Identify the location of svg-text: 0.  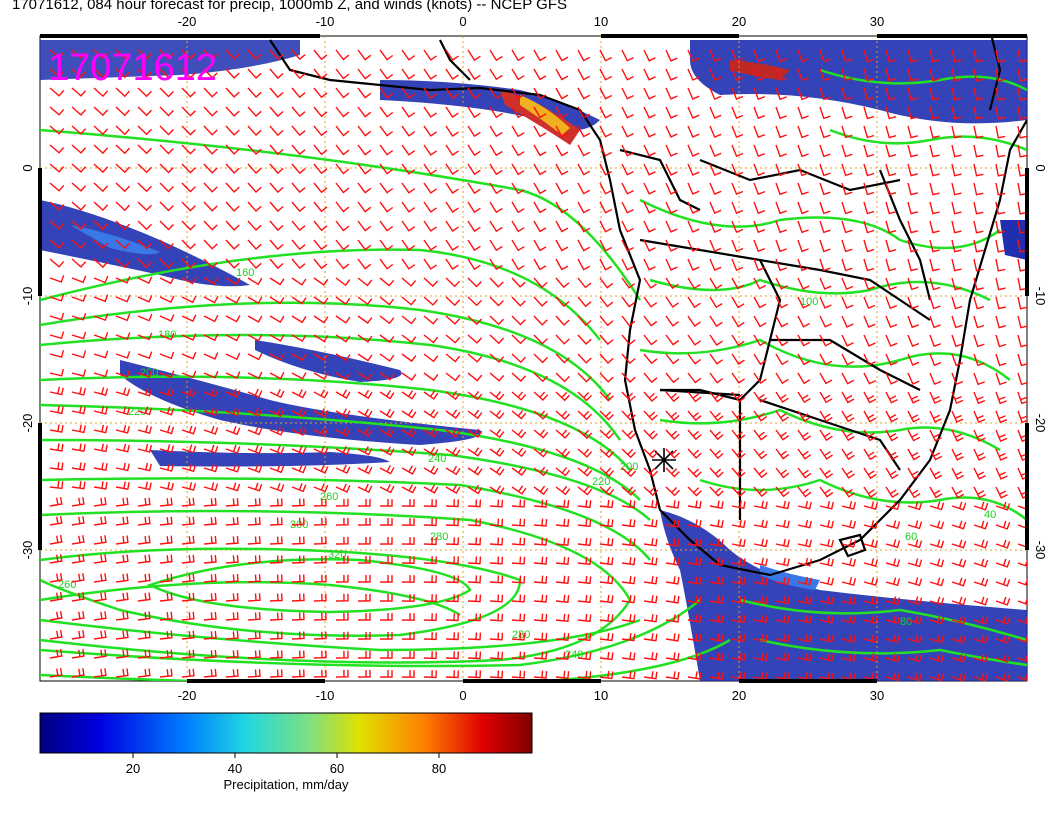
(462, 21).